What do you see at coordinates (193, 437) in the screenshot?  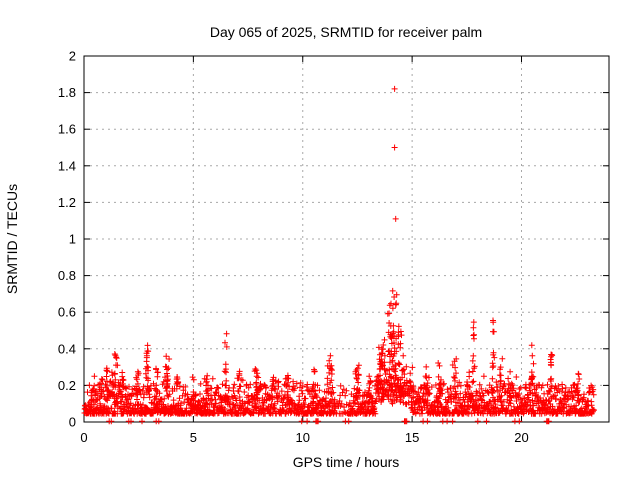 I see `x-tick-label: 5` at bounding box center [193, 437].